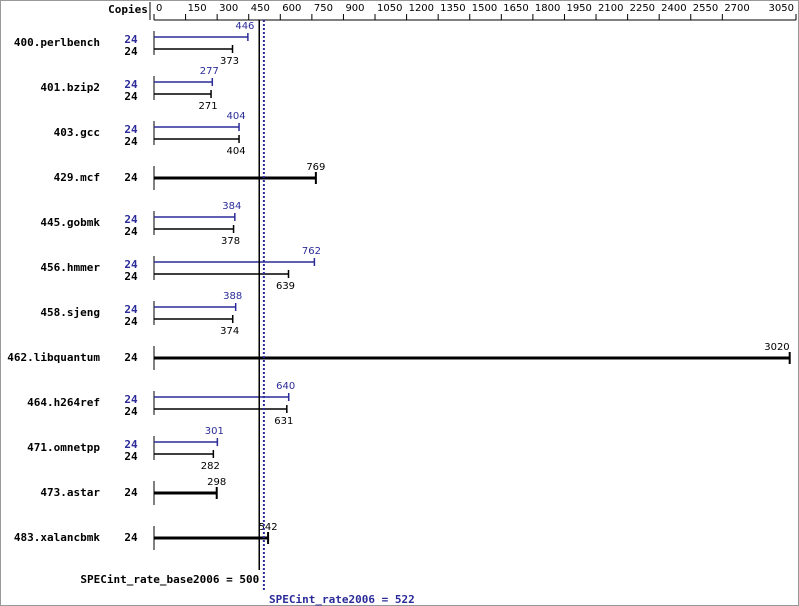 This screenshot has width=799, height=606. I want to click on value-label: 301, so click(214, 431).